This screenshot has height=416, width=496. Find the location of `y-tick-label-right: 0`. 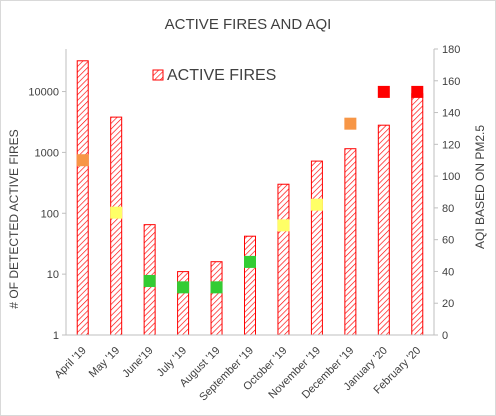

y-tick-label-right: 0 is located at coordinates (445, 336).